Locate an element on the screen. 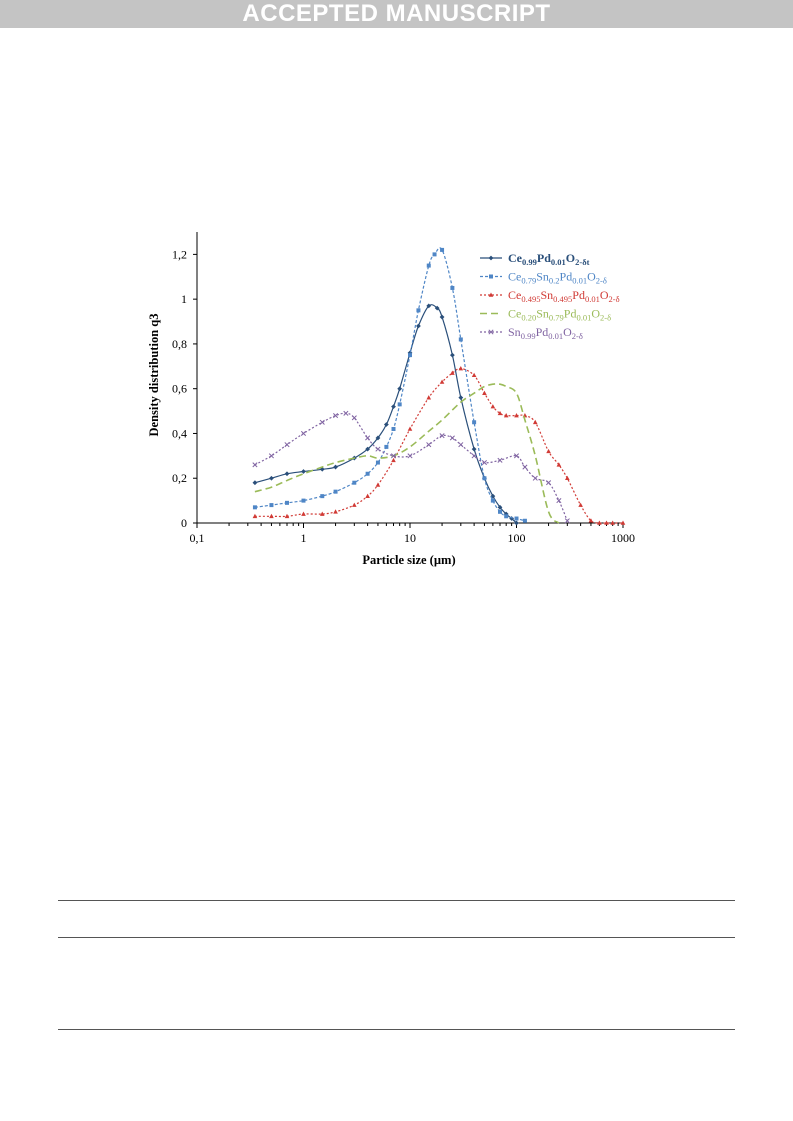  x-tick-label: 100 is located at coordinates (517, 538).